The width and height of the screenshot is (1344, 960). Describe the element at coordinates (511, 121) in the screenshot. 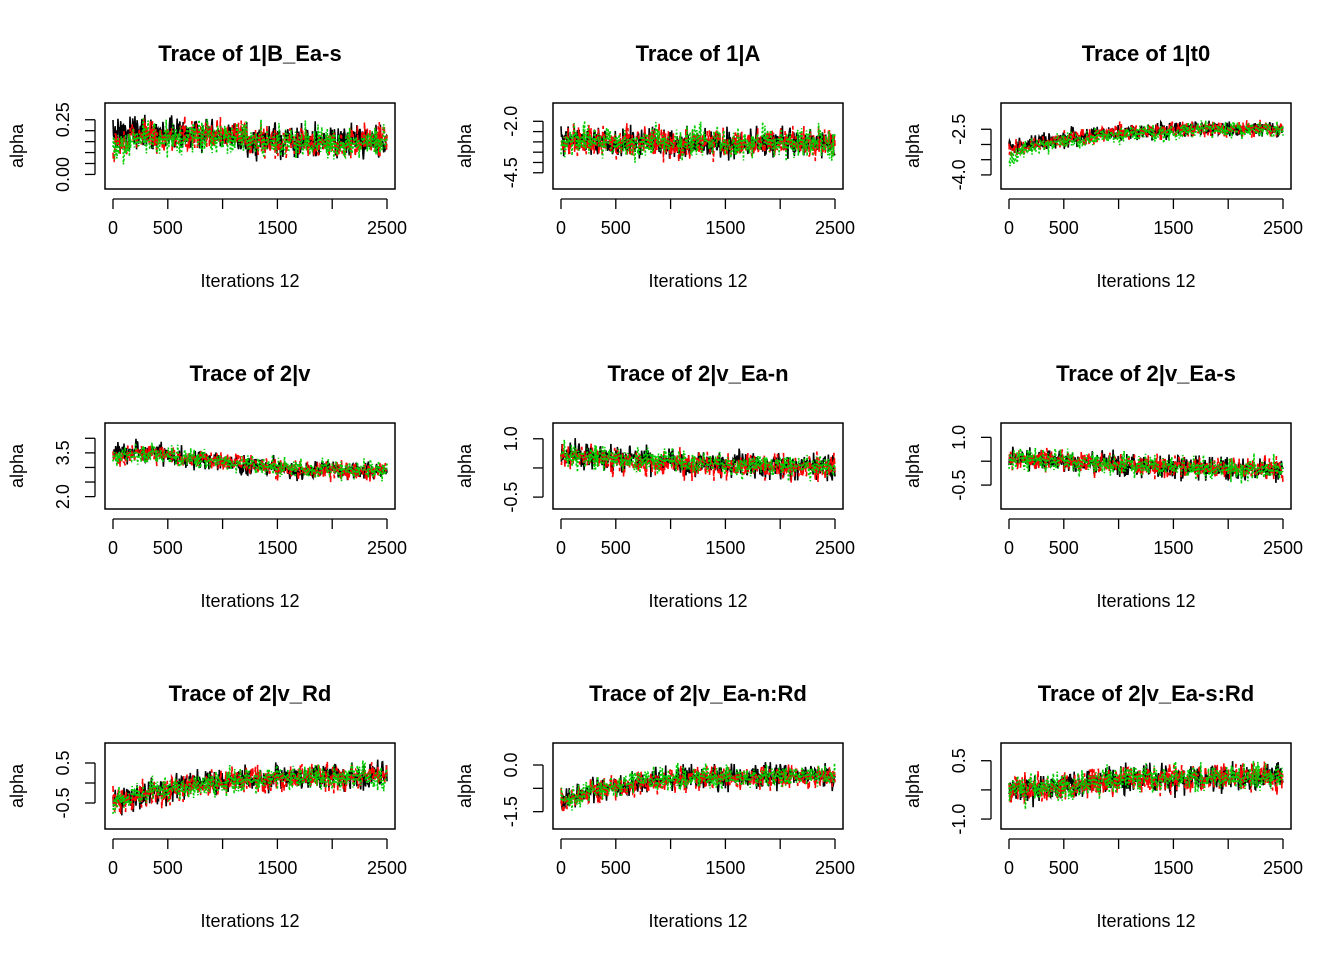

I see `y-tick-label: -2.0` at that location.